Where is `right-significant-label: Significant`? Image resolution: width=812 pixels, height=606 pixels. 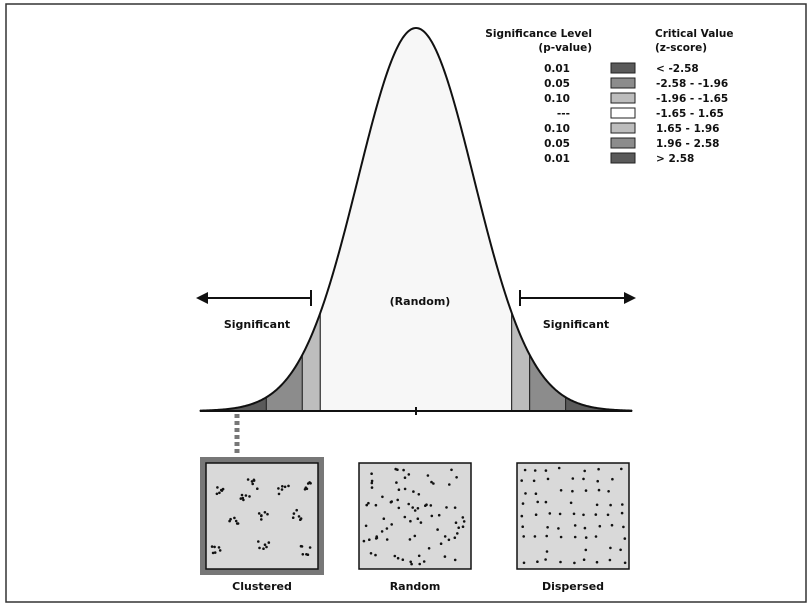
right-significant-label: Significant is located at coordinates (576, 324).